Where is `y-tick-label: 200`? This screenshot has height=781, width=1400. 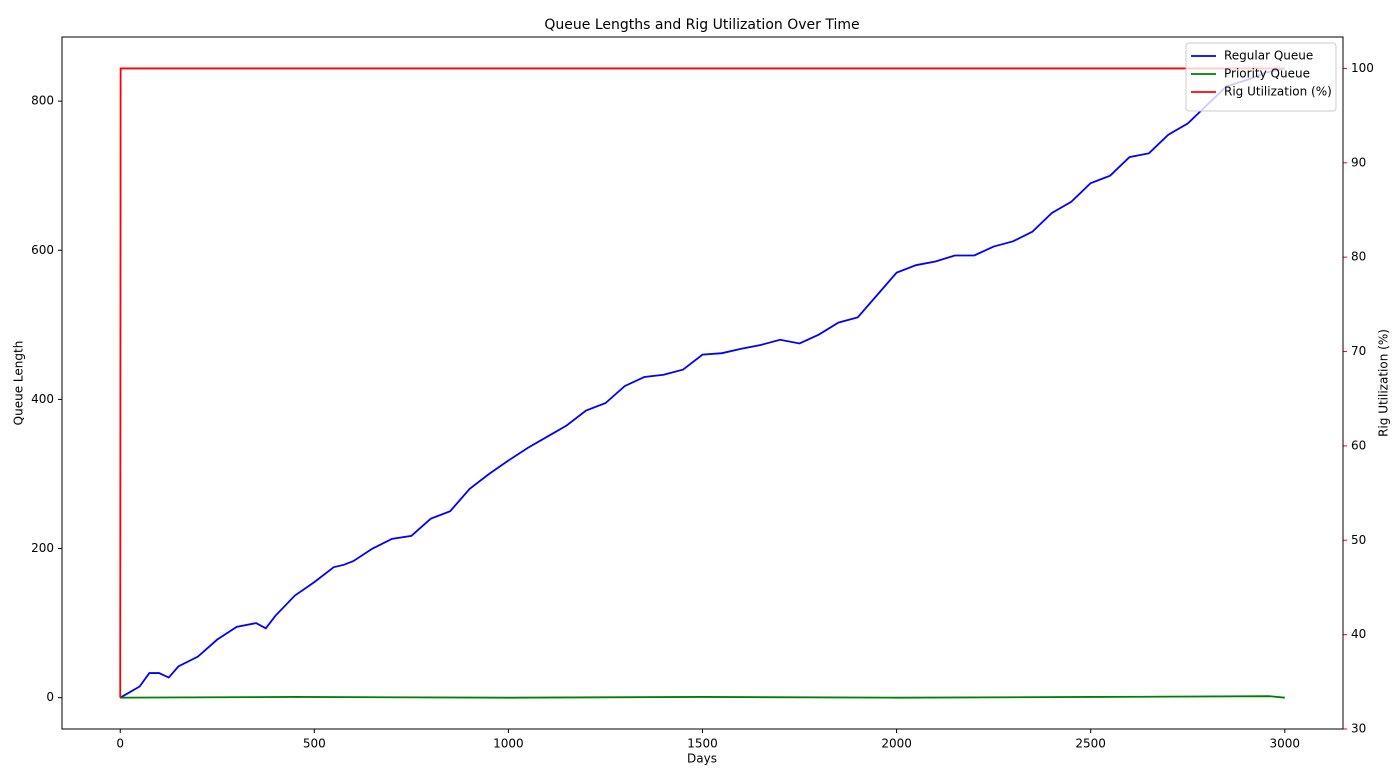 y-tick-label: 200 is located at coordinates (42, 548).